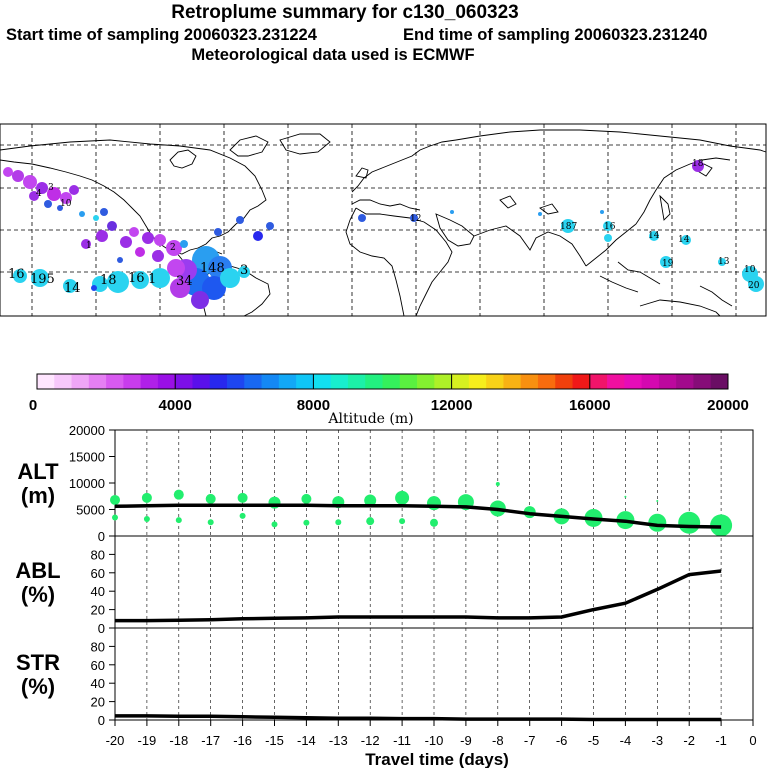 The width and height of the screenshot is (768, 768). Describe the element at coordinates (37, 570) in the screenshot. I see `panel-label: ABL` at that location.